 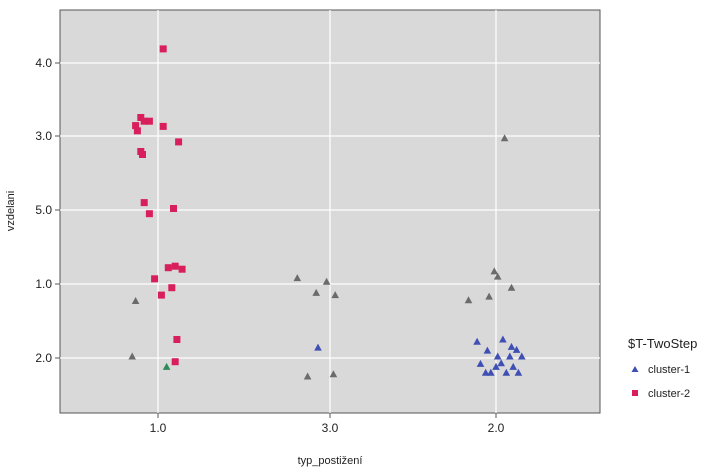 What do you see at coordinates (669, 370) in the screenshot?
I see `legend-label-cluster-1: cluster-1` at bounding box center [669, 370].